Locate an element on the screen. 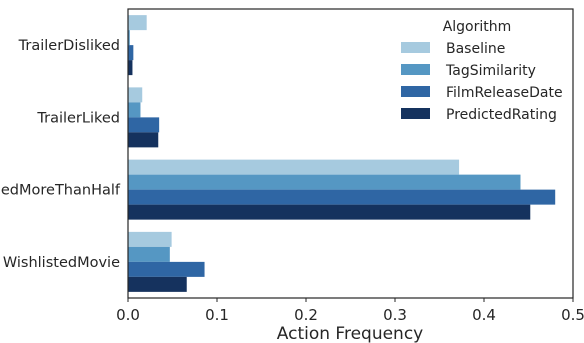  bar-PredictedRating-TrailerLiked is located at coordinates (143, 140).